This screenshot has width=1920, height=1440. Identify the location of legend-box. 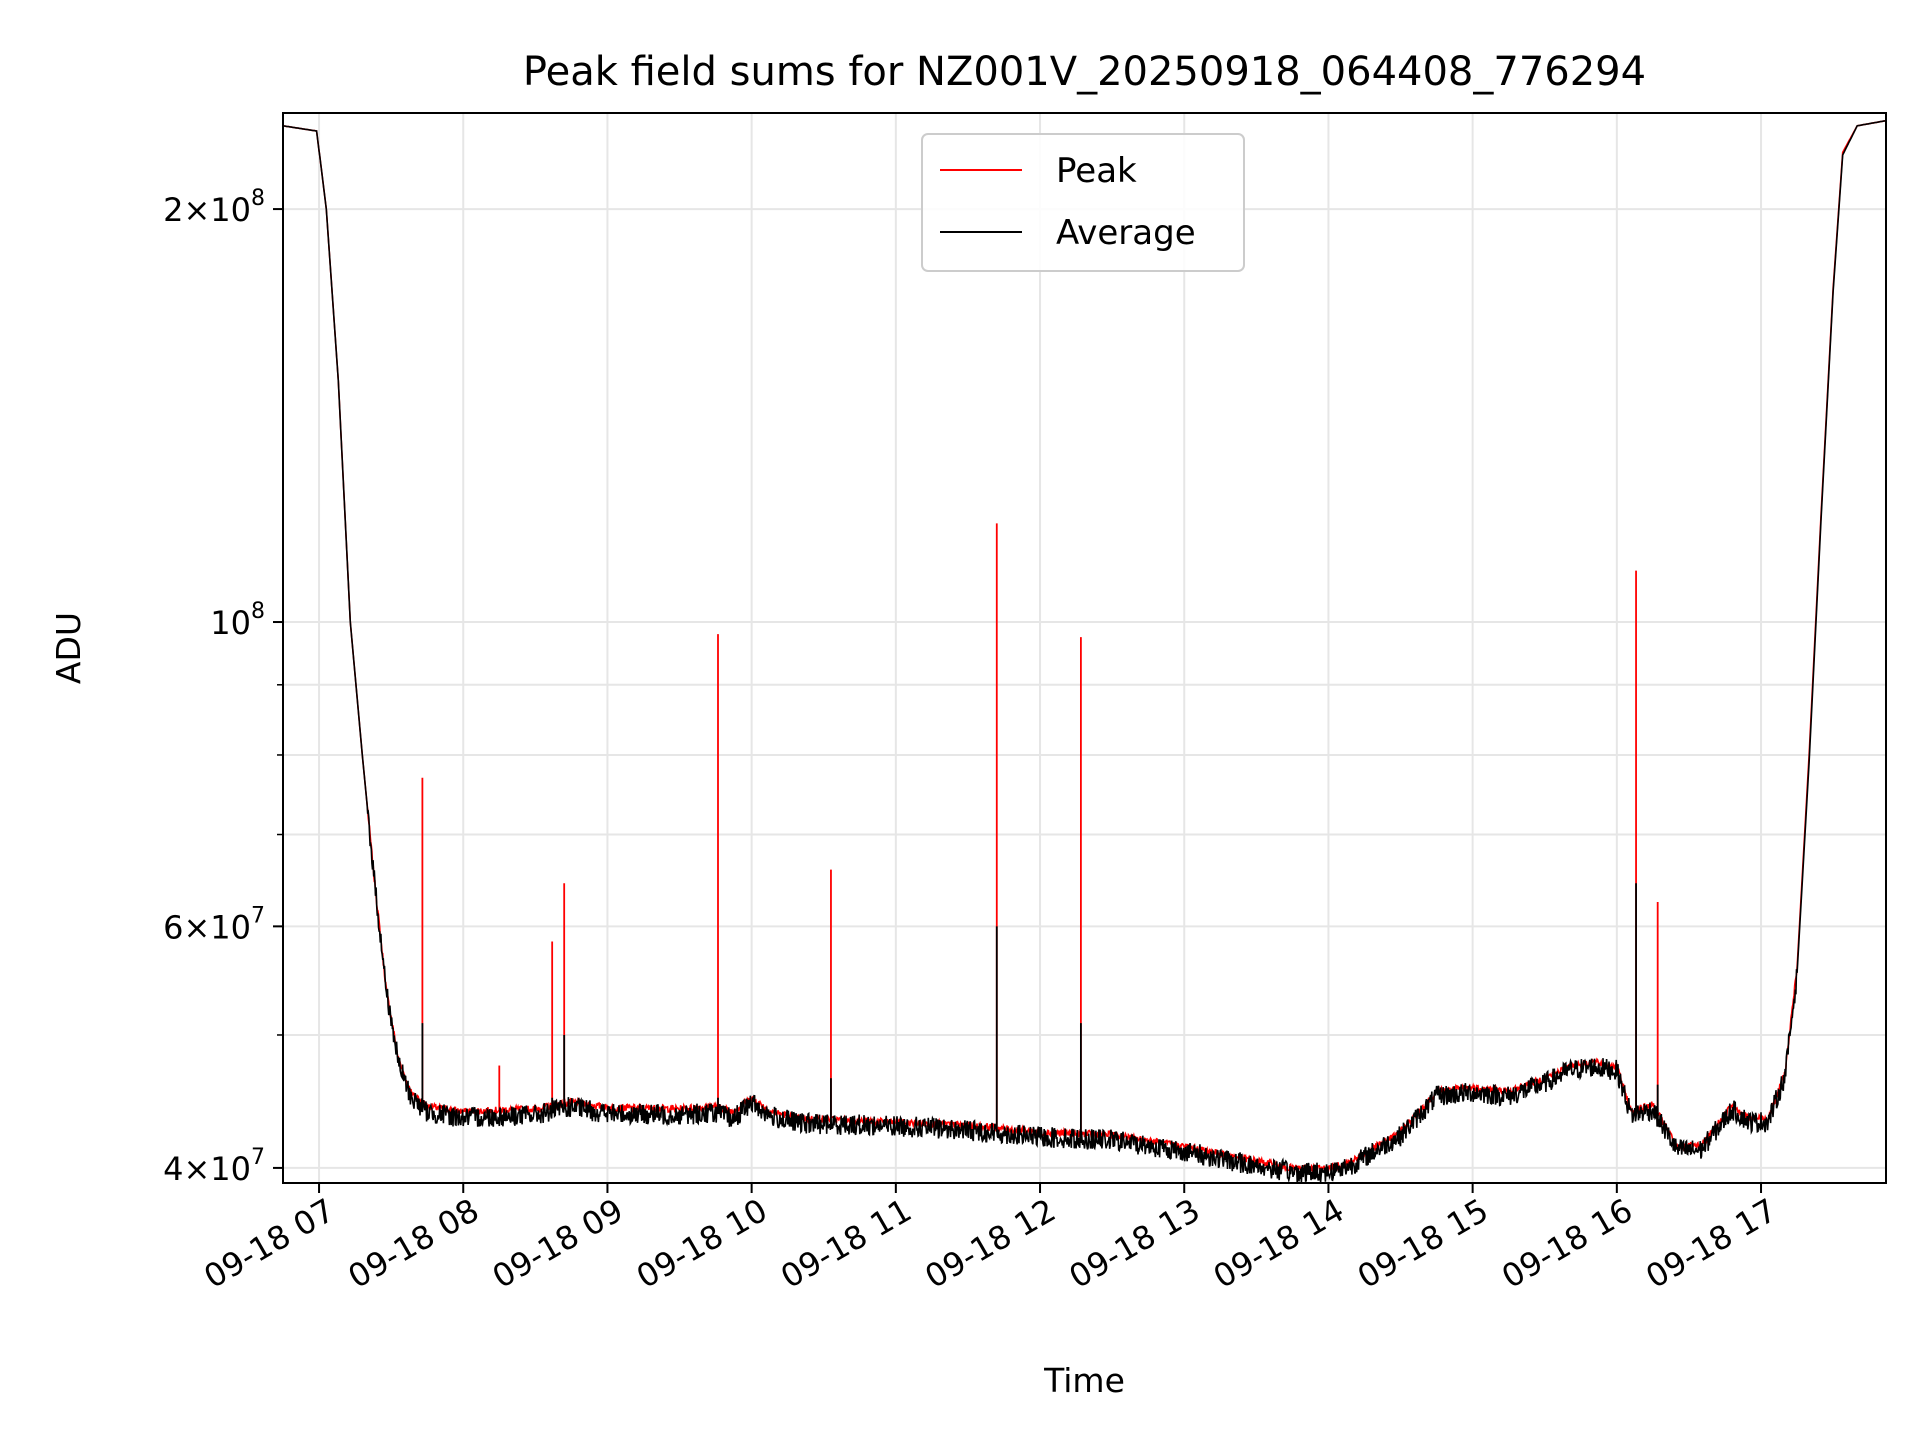
(1083, 202).